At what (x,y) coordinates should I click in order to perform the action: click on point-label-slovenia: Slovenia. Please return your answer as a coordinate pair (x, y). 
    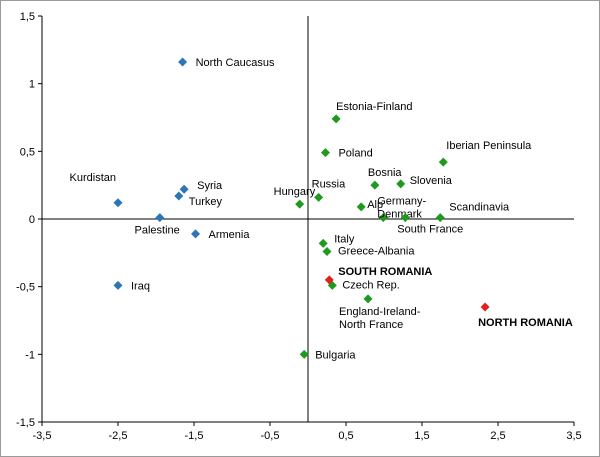
    Looking at the image, I should click on (431, 181).